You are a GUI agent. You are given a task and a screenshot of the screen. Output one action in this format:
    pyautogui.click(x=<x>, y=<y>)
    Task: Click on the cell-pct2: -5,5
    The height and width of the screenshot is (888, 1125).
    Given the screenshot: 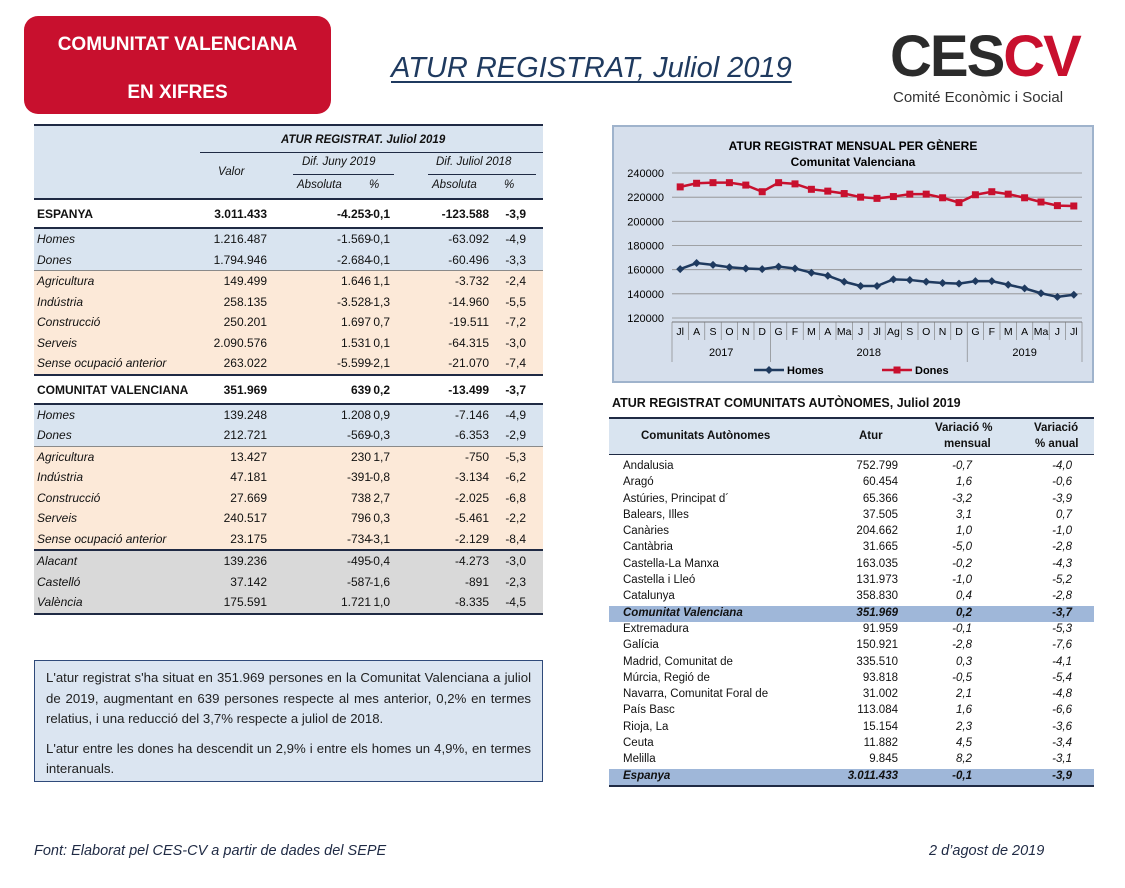 What is the action you would take?
    pyautogui.click(x=515, y=301)
    